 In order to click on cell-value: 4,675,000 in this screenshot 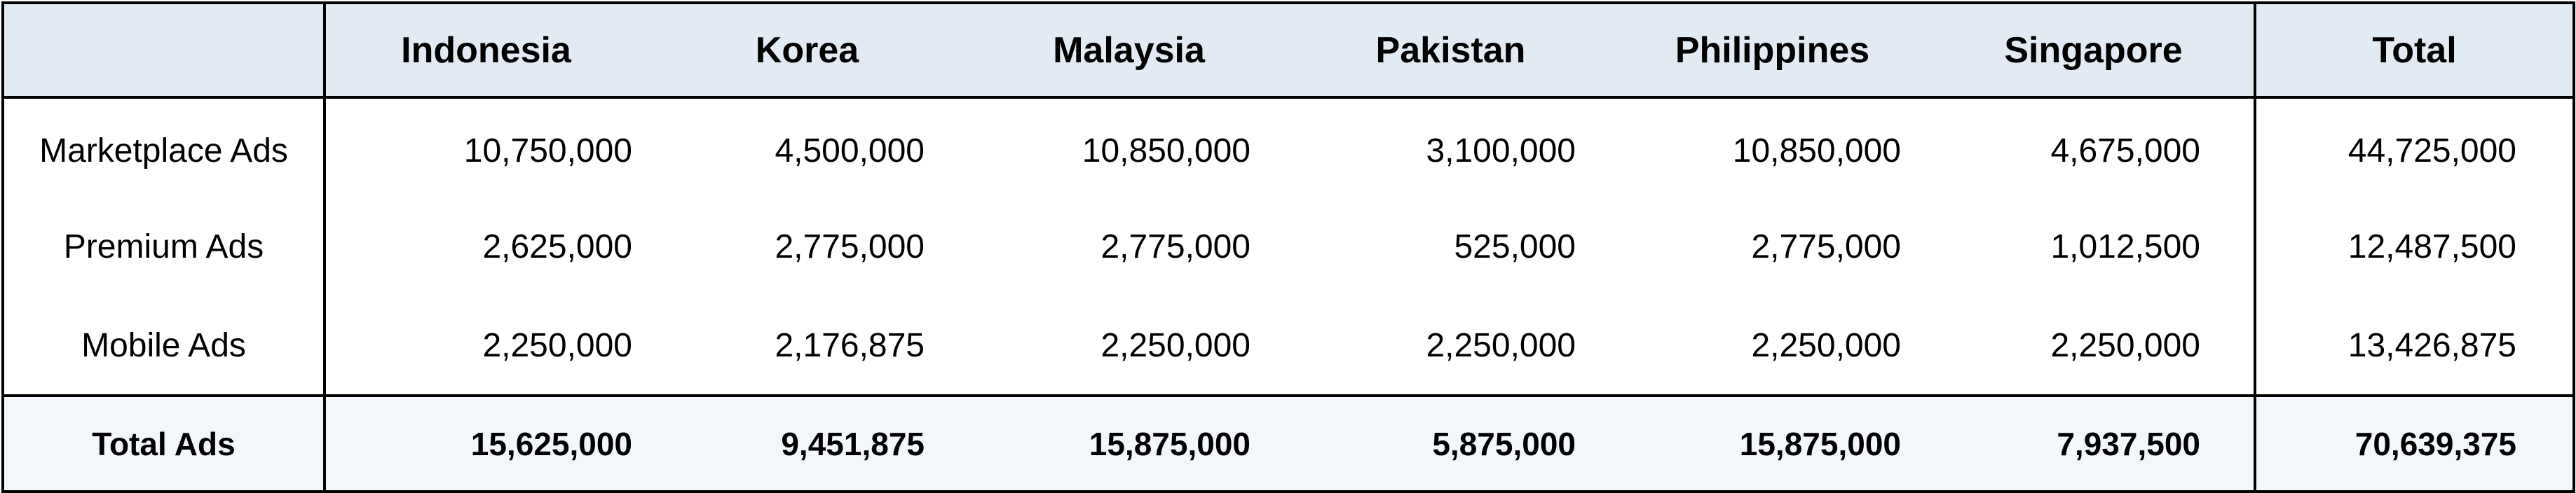, I will do `click(2125, 150)`.